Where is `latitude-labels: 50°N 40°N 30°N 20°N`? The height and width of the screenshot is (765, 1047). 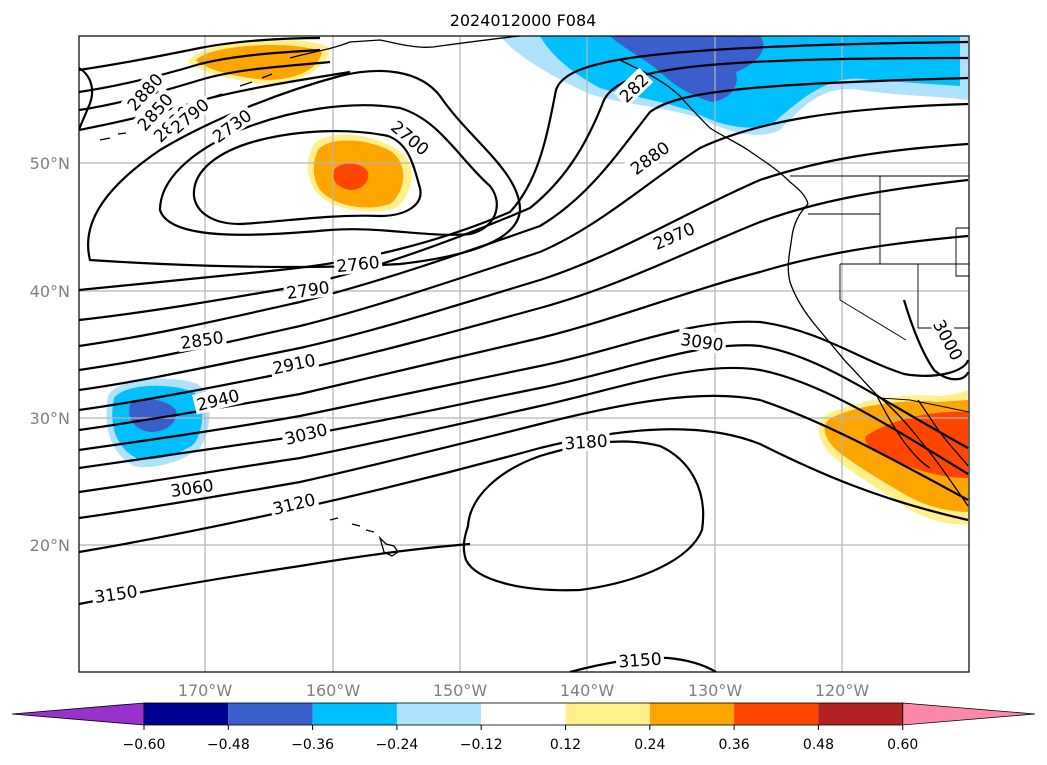 latitude-labels: 50°N 40°N 30°N 20°N is located at coordinates (50, 354).